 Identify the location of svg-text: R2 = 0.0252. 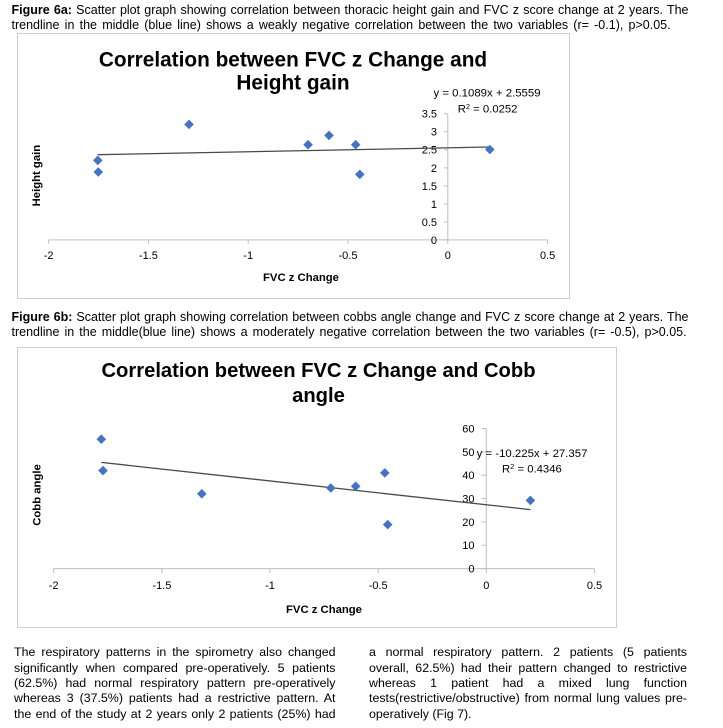
(488, 109).